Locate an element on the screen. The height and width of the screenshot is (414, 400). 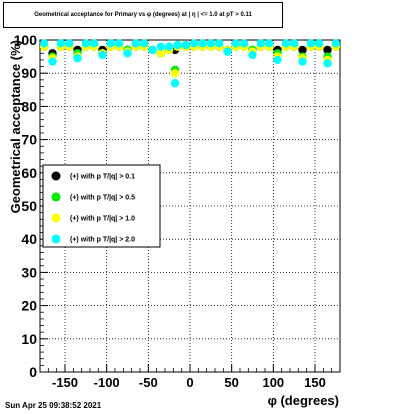
x-tick-label: -150 is located at coordinates (65, 382).